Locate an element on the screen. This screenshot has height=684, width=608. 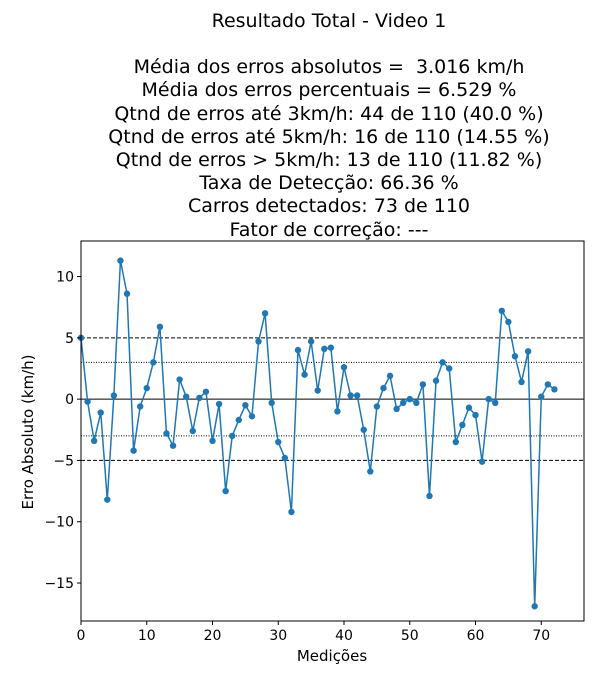
x-tick-label: 30 is located at coordinates (278, 636).